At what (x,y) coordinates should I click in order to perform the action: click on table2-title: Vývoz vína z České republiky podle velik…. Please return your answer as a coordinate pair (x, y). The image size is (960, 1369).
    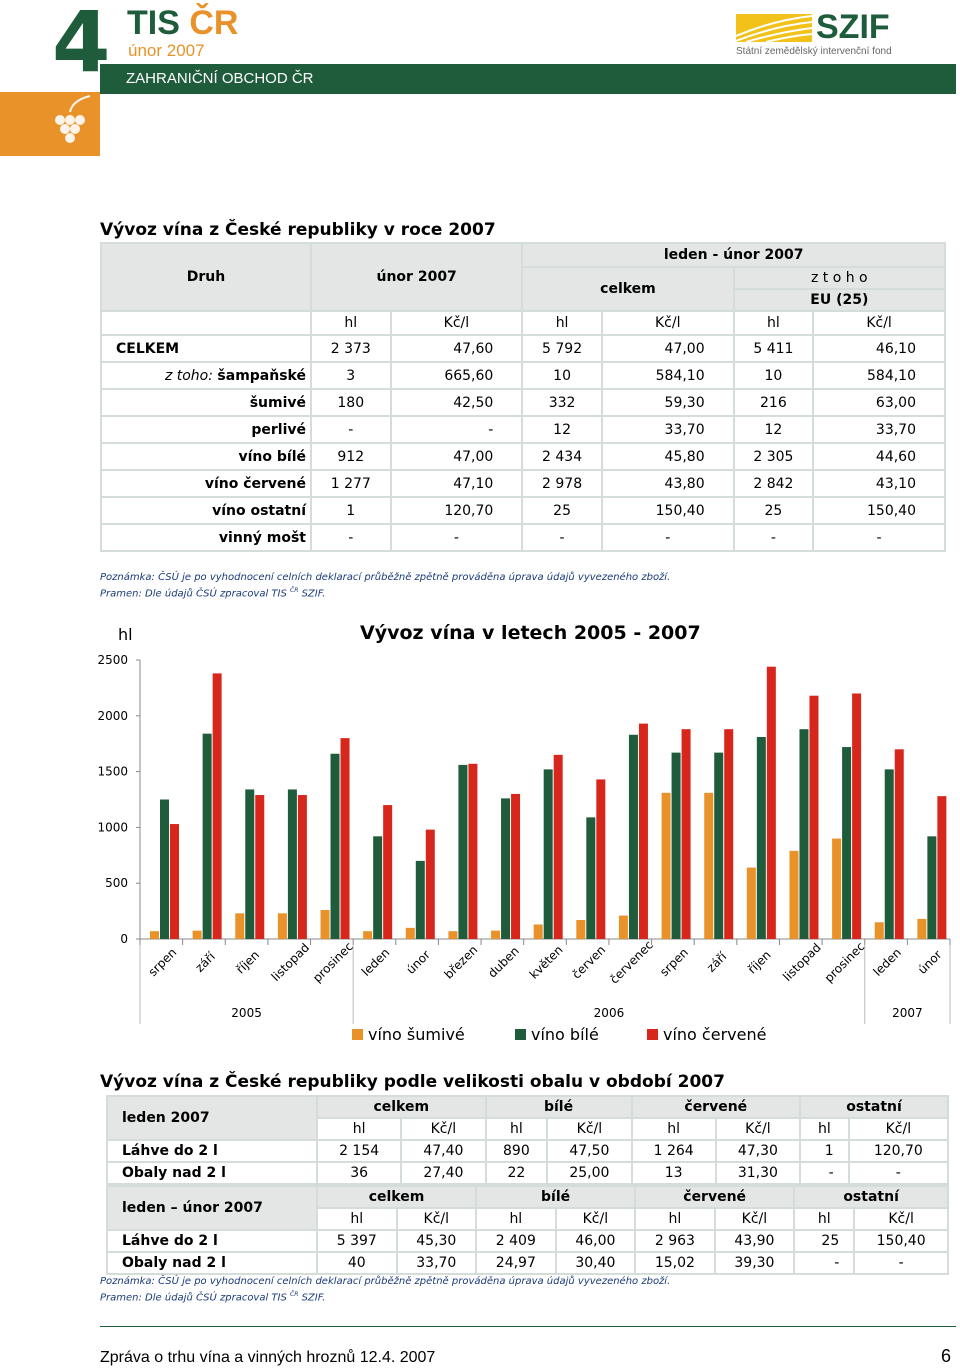
    Looking at the image, I should click on (412, 1082).